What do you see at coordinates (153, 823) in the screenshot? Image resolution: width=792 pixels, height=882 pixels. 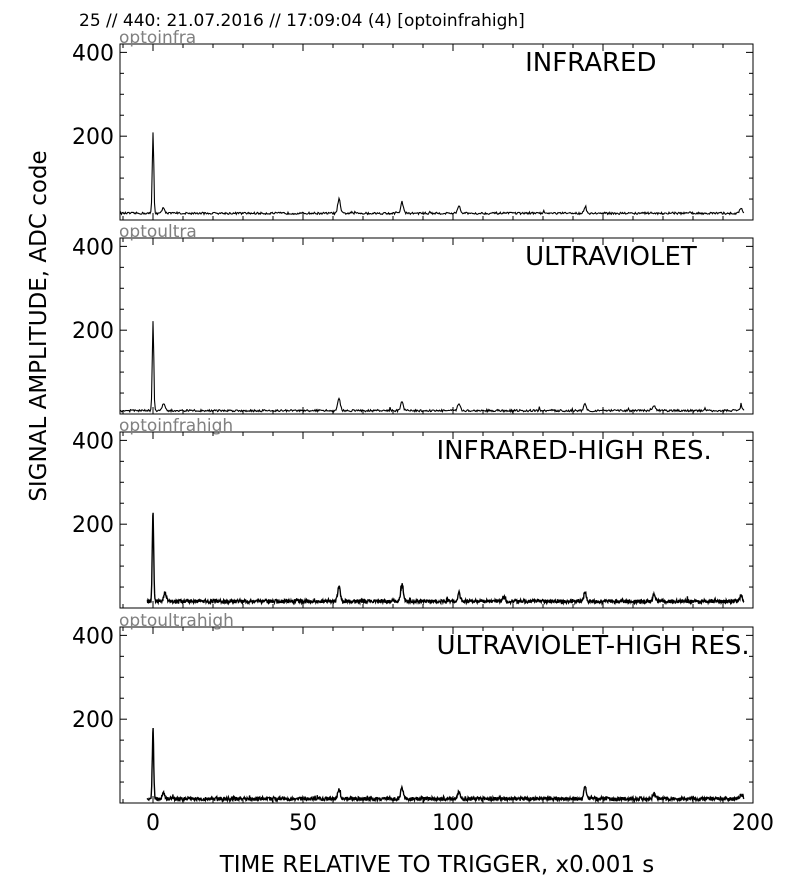 I see `x-tick-label: 0` at bounding box center [153, 823].